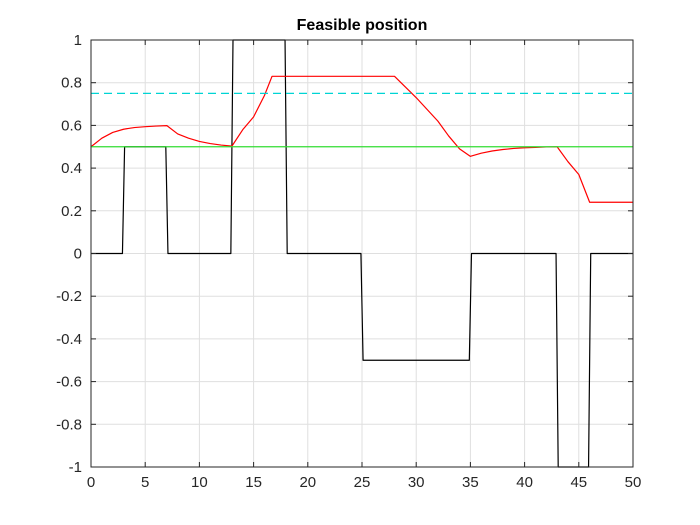  What do you see at coordinates (91, 482) in the screenshot?
I see `x-tick-label: 0` at bounding box center [91, 482].